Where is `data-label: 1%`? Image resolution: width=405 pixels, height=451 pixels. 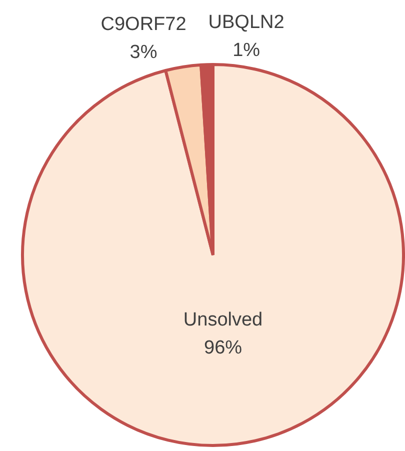
data-label: 1% is located at coordinates (246, 50).